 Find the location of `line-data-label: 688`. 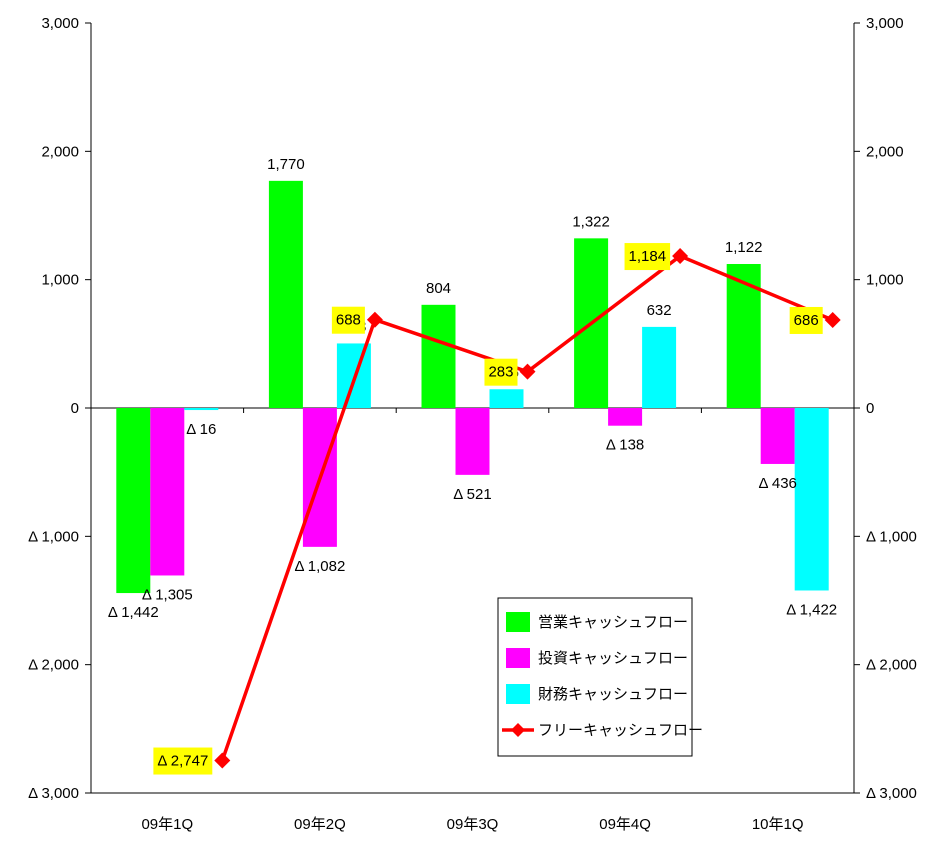

line-data-label: 688 is located at coordinates (348, 320).